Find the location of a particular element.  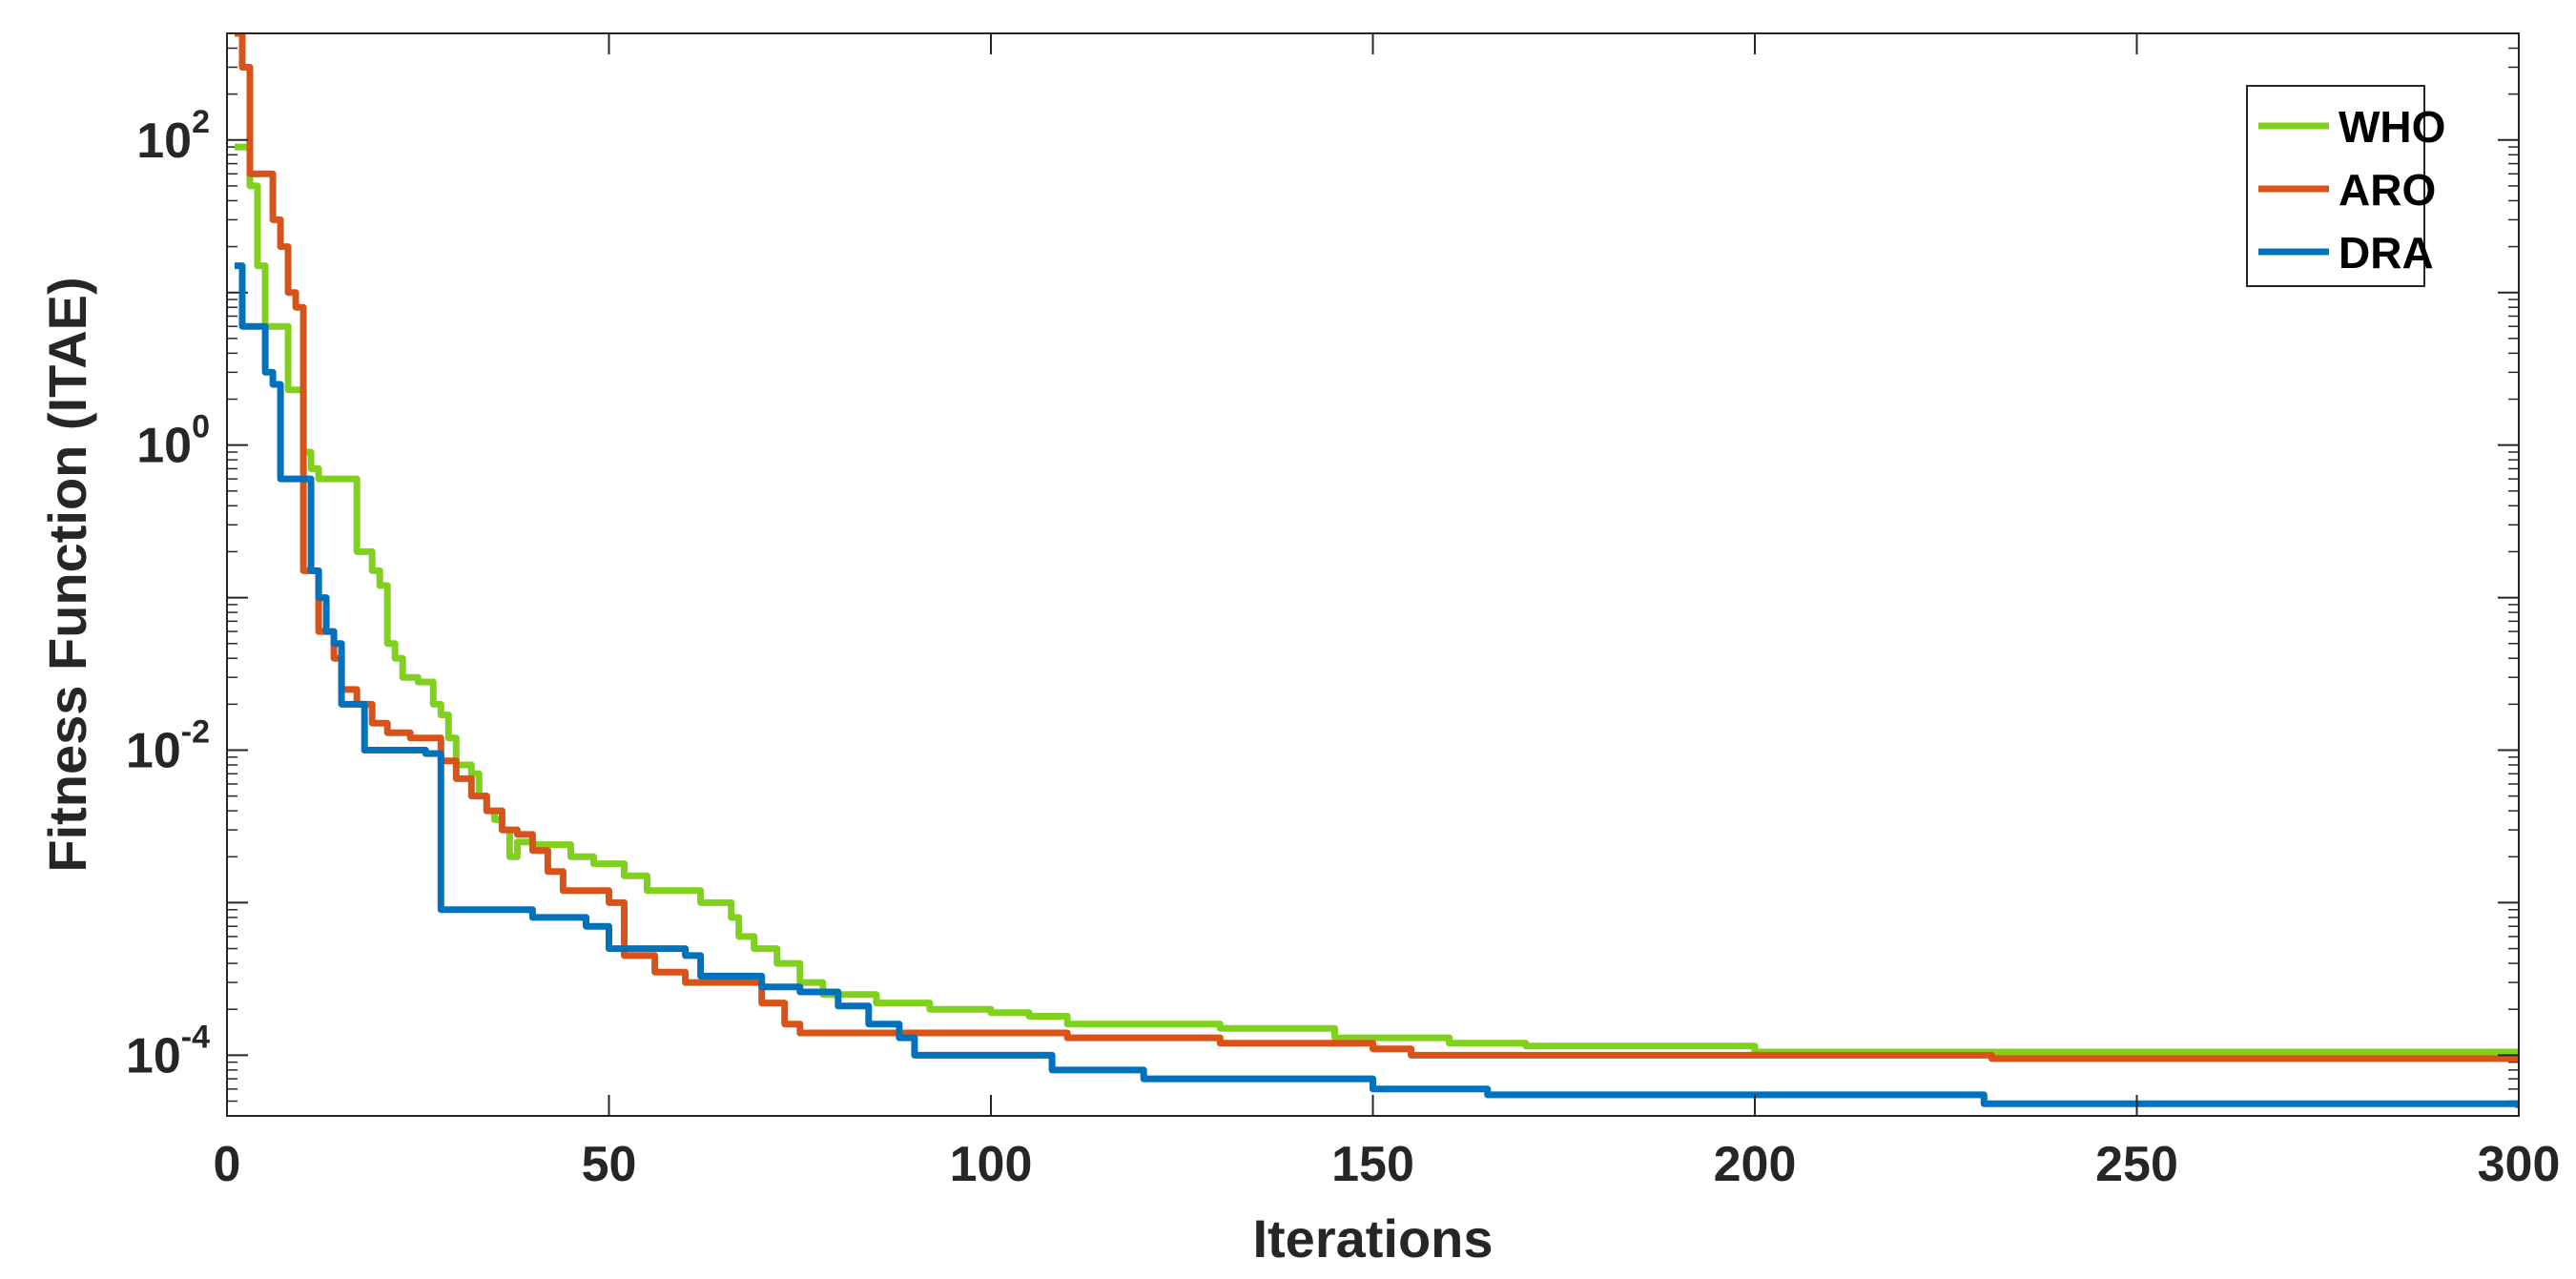

x-axis-label: Iterations is located at coordinates (1372, 1238).